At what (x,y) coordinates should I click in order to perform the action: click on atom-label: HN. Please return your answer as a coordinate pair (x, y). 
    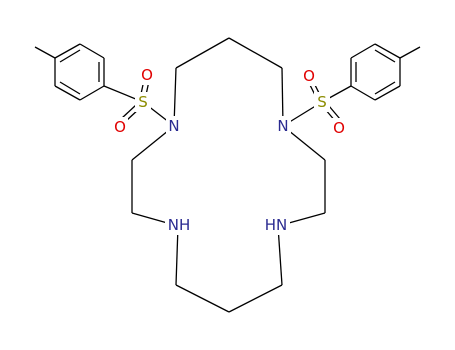
    Looking at the image, I should click on (276, 225).